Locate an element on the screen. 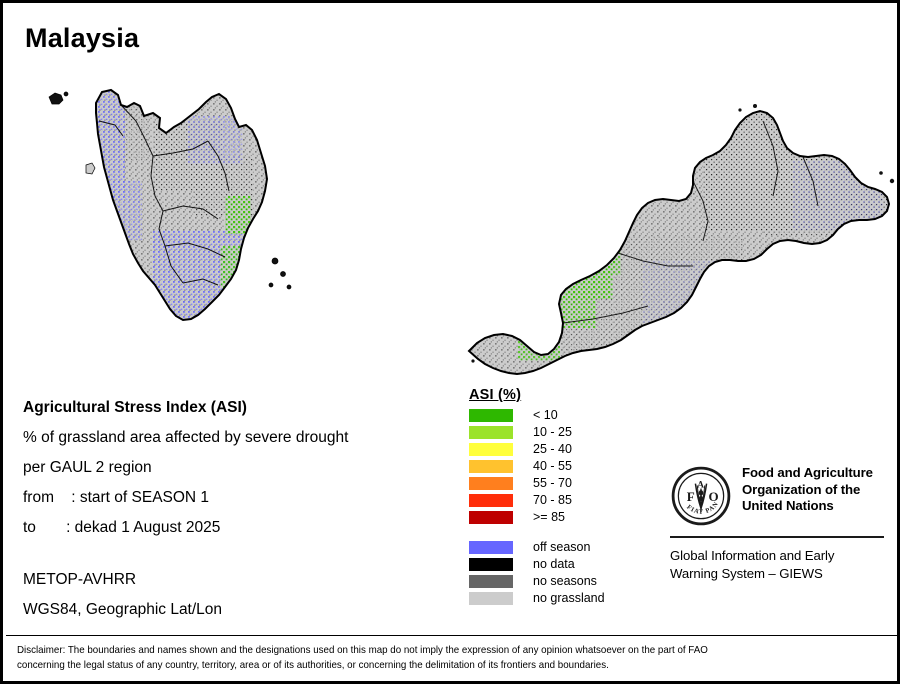 The width and height of the screenshot is (900, 684). map-region-peninsular-malaysia is located at coordinates (170, 205).